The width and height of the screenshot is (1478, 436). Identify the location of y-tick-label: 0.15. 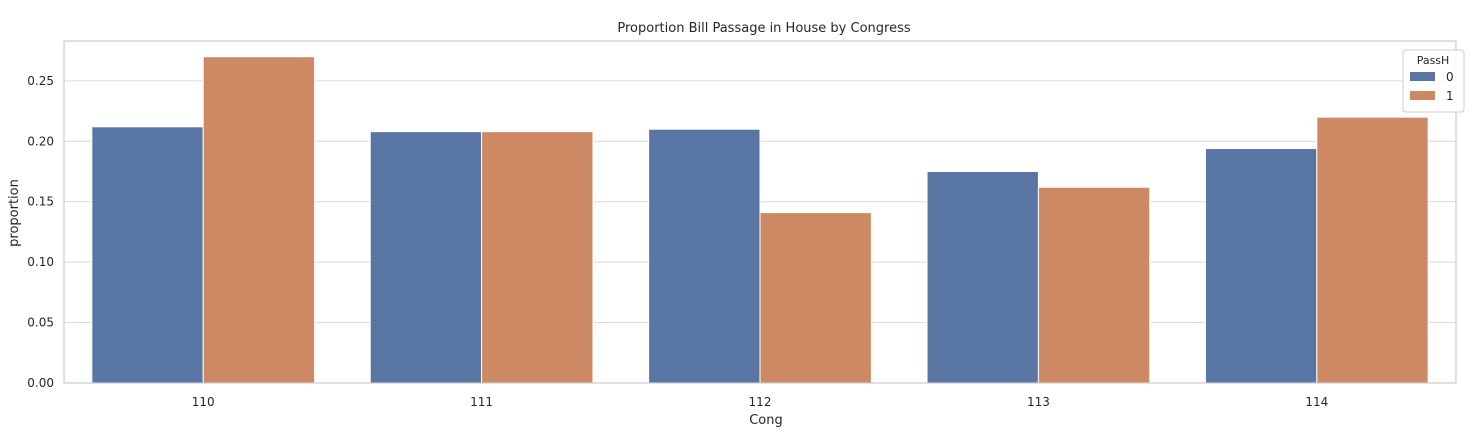
(40, 202).